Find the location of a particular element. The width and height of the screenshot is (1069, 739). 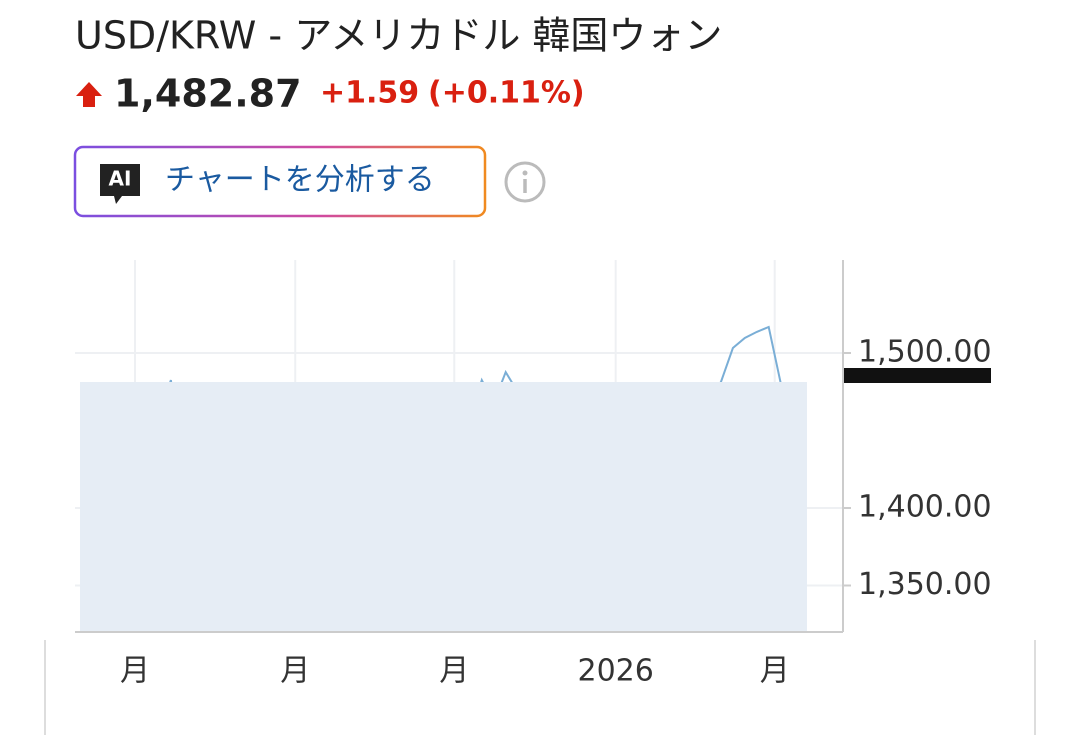

ai-button-label: チャートを分析する is located at coordinates (300, 180).